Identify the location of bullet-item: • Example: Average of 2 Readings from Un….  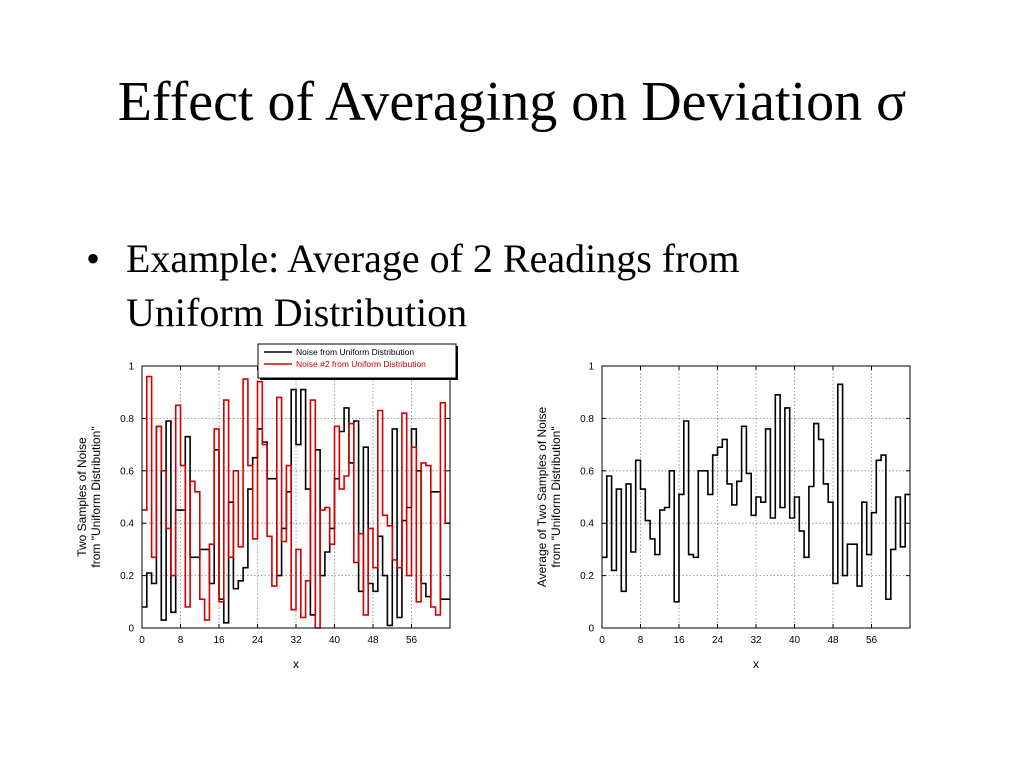
(486, 286).